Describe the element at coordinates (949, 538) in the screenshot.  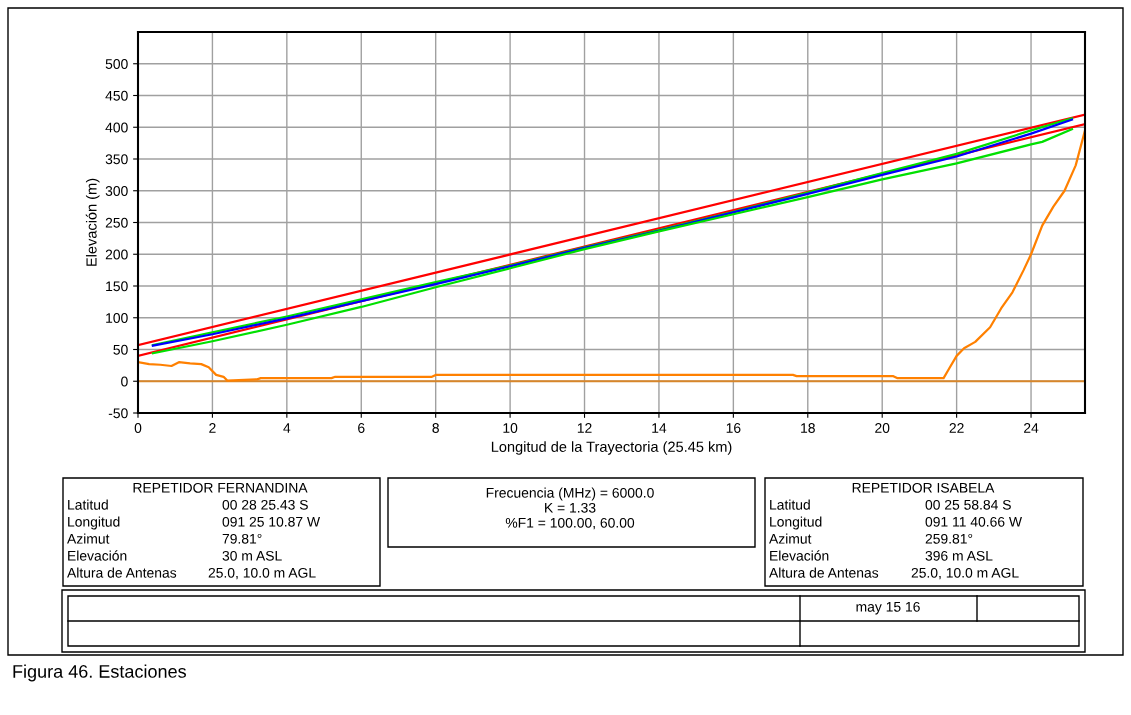
I see `text: 259.81°` at that location.